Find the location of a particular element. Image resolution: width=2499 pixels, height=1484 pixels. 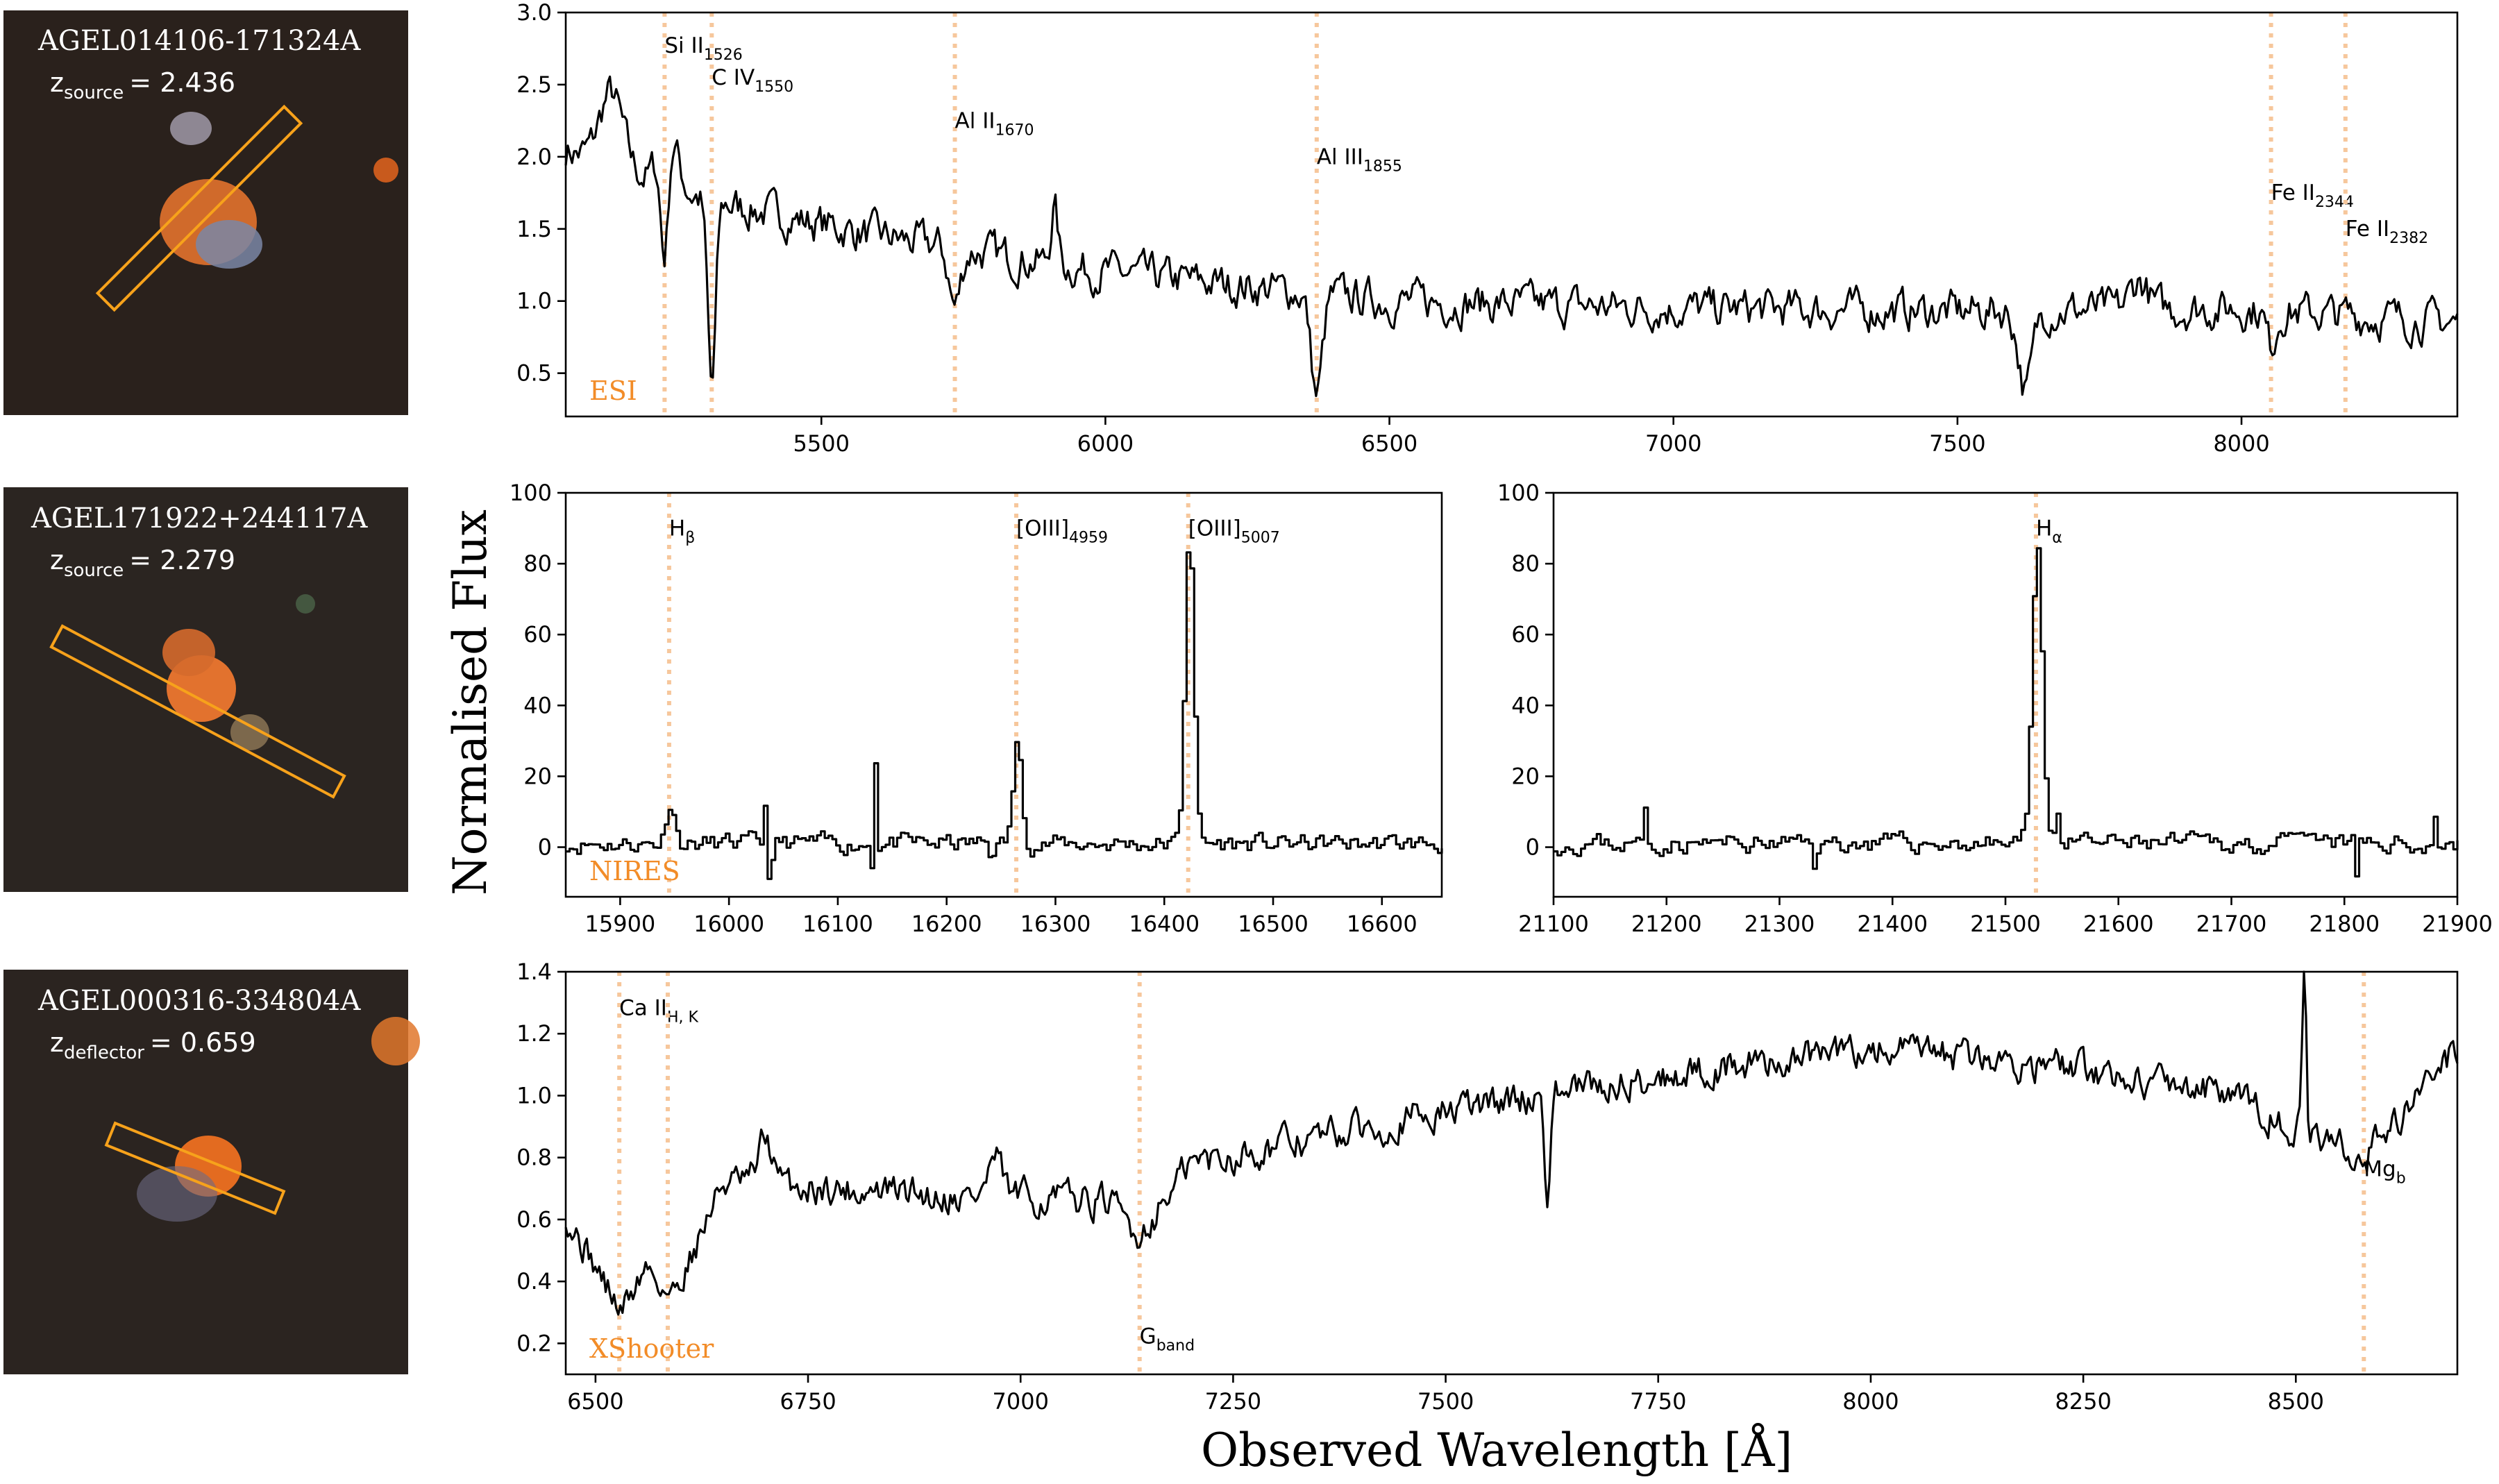

x-tick-label: 8500 is located at coordinates (2296, 1401).